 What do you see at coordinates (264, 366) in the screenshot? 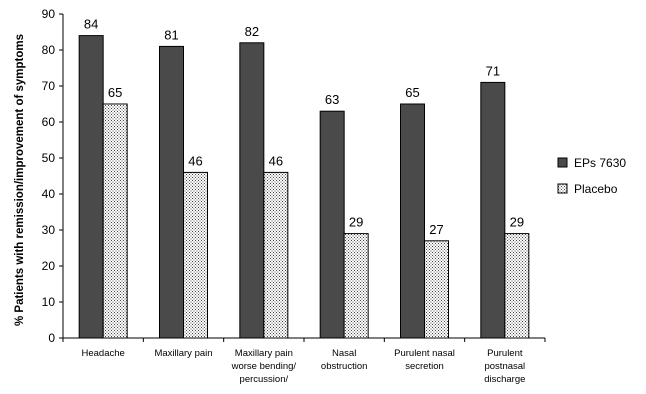
I see `x-category-label: worse bending/` at bounding box center [264, 366].